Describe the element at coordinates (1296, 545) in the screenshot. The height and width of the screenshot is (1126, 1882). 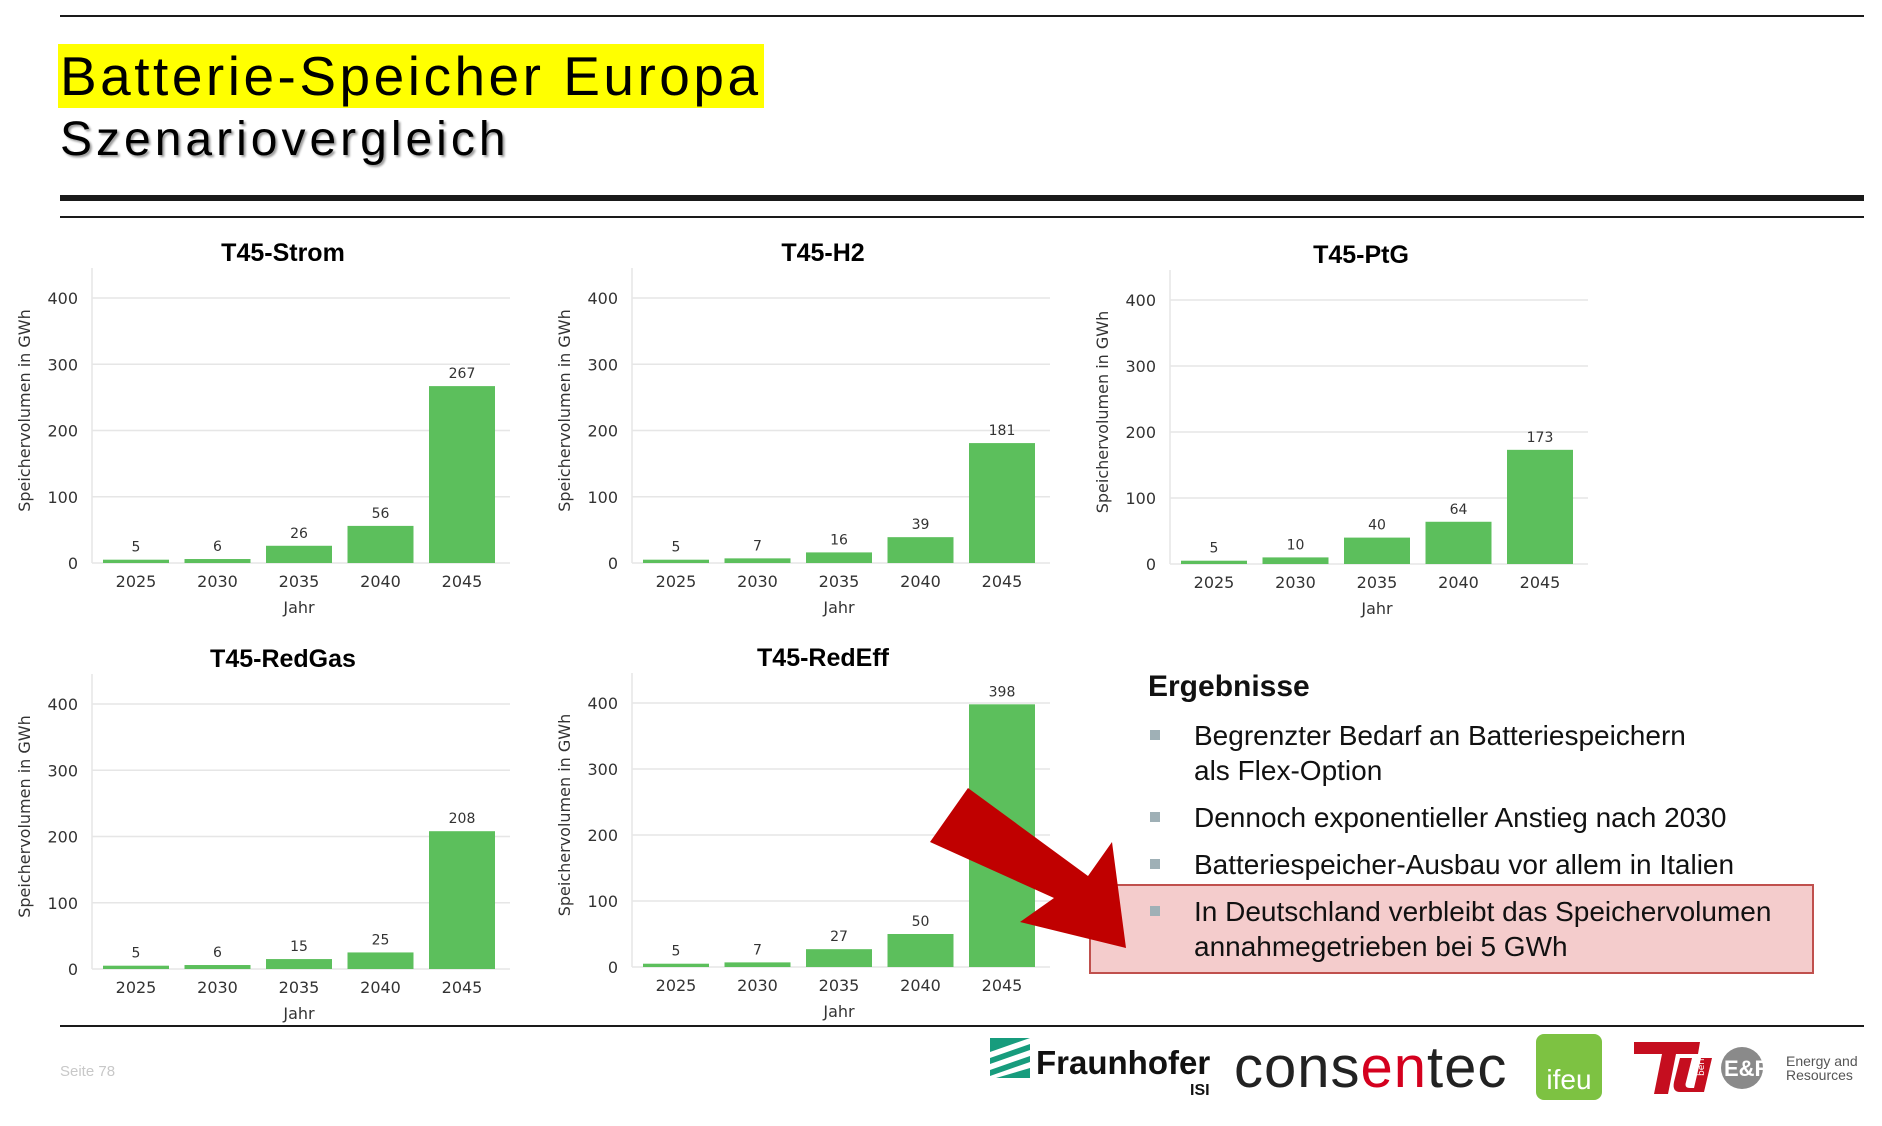
I see `data-label: 10` at that location.